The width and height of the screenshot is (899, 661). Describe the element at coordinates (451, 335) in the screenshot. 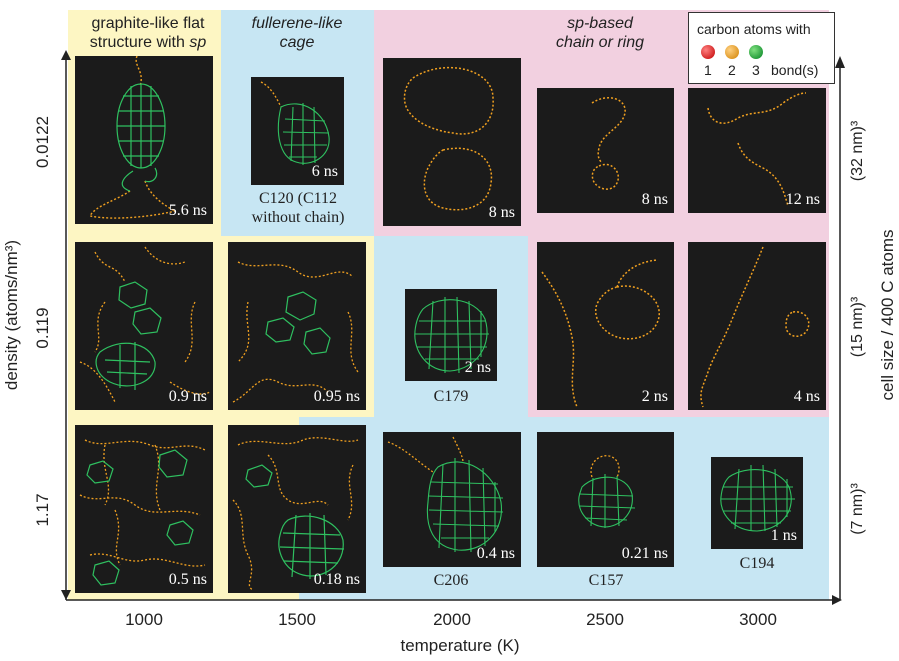

I see `panel-r2c3: 2 ns` at that location.